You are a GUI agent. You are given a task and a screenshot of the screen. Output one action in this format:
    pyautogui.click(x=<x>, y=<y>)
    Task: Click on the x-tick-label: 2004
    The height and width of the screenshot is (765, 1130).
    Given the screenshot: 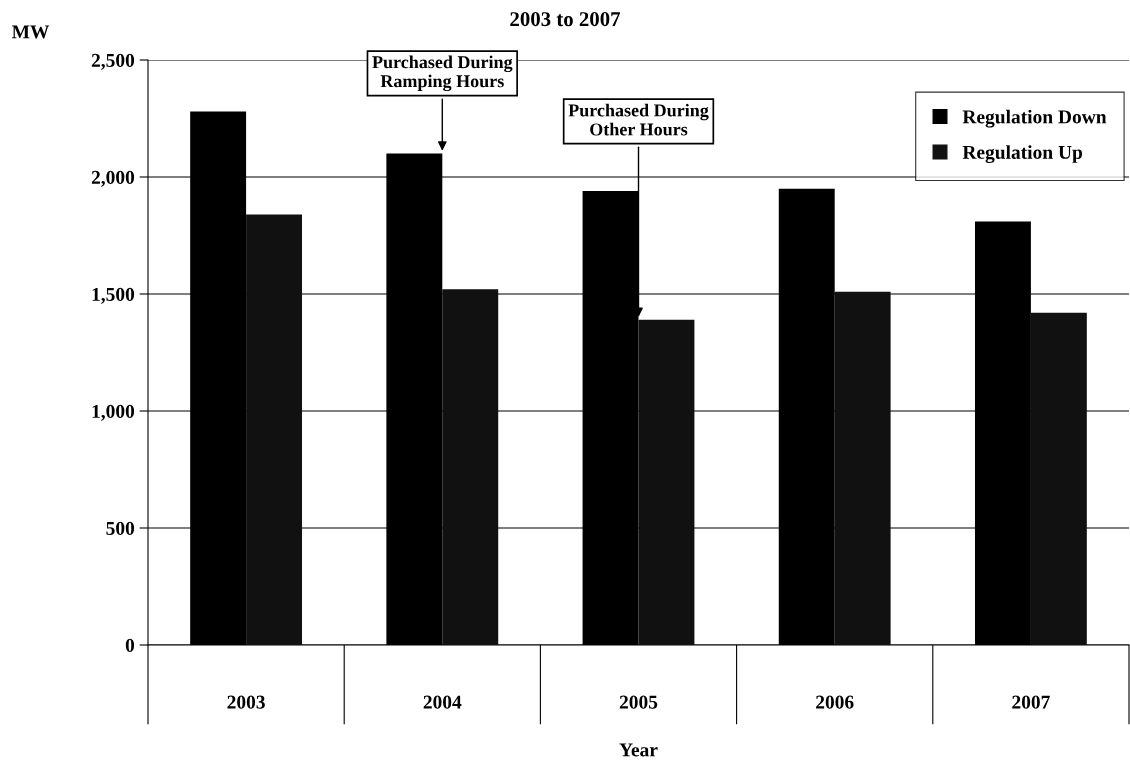 What is the action you would take?
    pyautogui.click(x=442, y=702)
    